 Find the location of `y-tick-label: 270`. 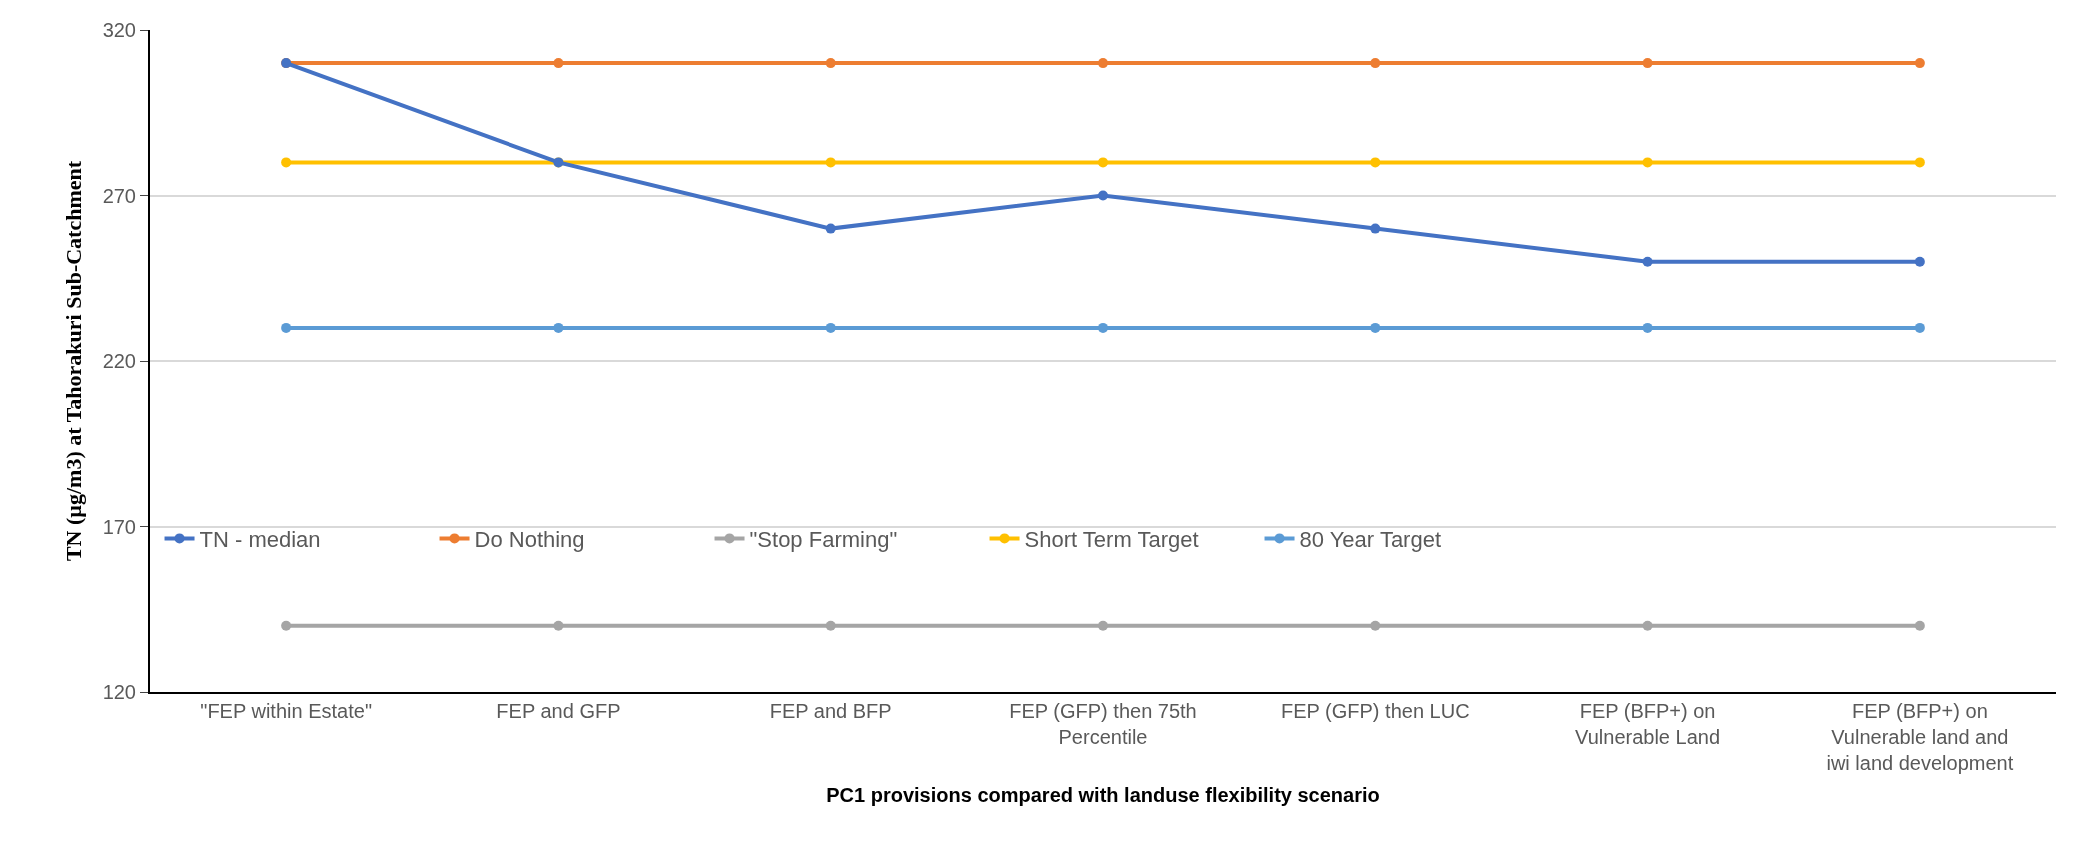

y-tick-label: 270 is located at coordinates (119, 195).